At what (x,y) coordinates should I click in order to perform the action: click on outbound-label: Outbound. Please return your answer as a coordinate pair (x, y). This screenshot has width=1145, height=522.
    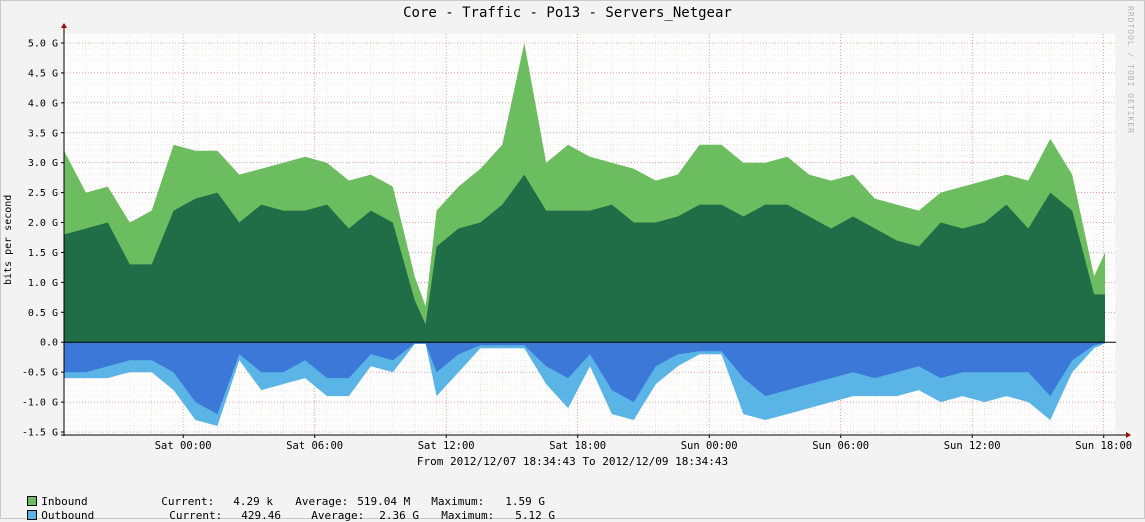
    Looking at the image, I should click on (68, 515).